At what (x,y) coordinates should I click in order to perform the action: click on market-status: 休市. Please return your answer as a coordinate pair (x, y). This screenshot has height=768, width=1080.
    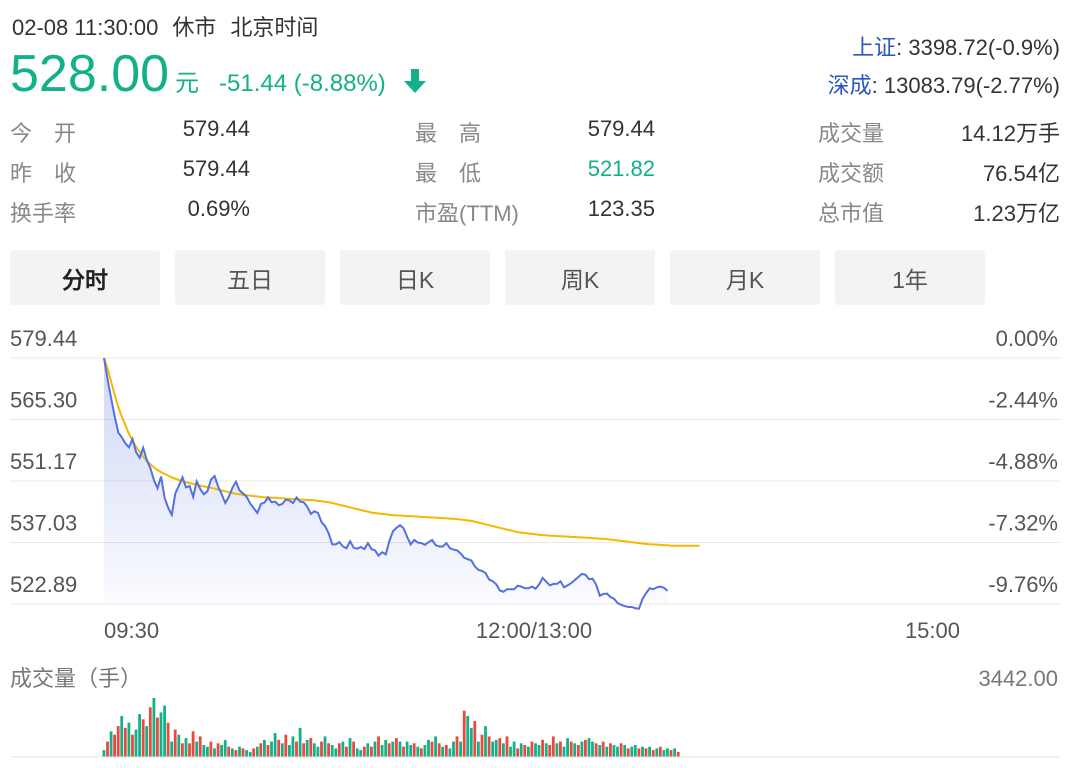
    Looking at the image, I should click on (194, 27).